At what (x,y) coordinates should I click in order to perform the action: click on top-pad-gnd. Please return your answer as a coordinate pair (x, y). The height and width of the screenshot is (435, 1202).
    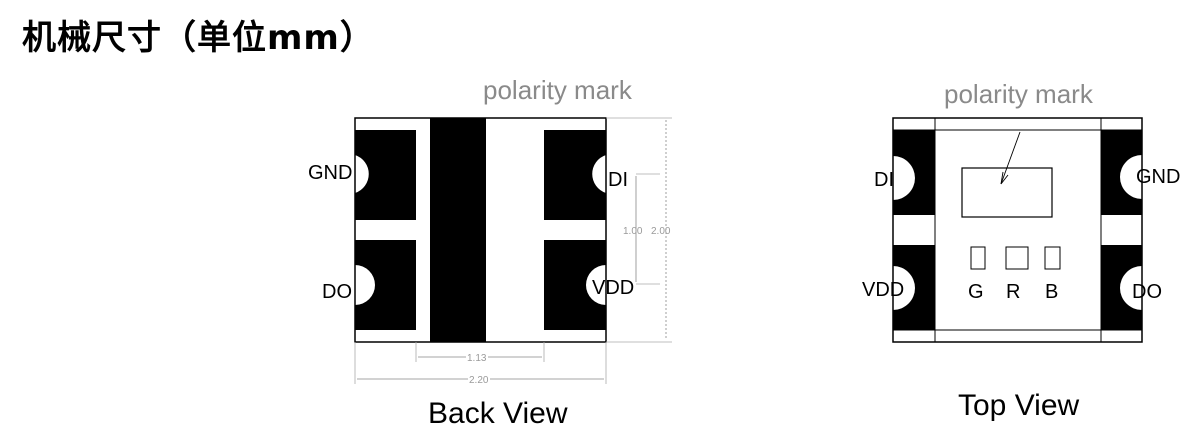
    Looking at the image, I should click on (1121, 172).